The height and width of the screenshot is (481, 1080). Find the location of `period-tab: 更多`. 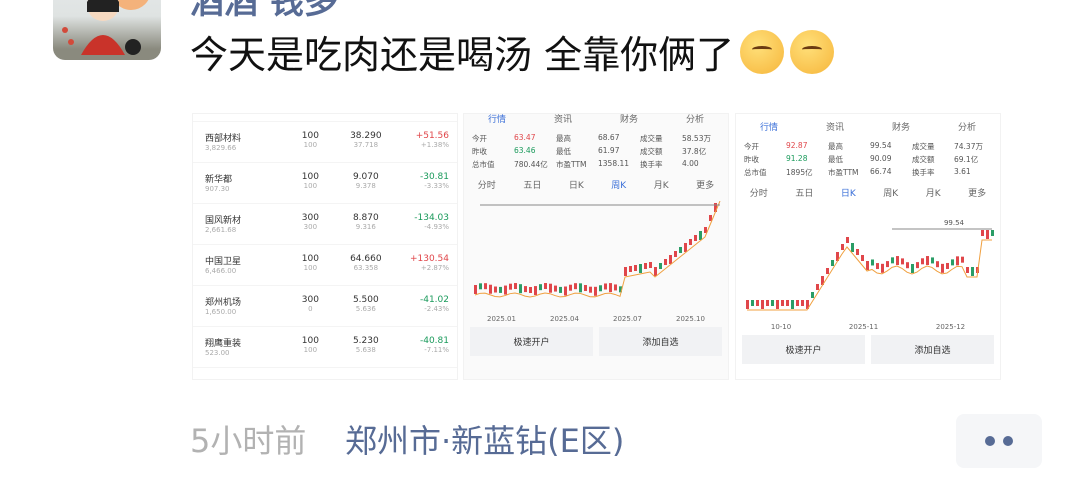

period-tab: 更多 is located at coordinates (977, 194).